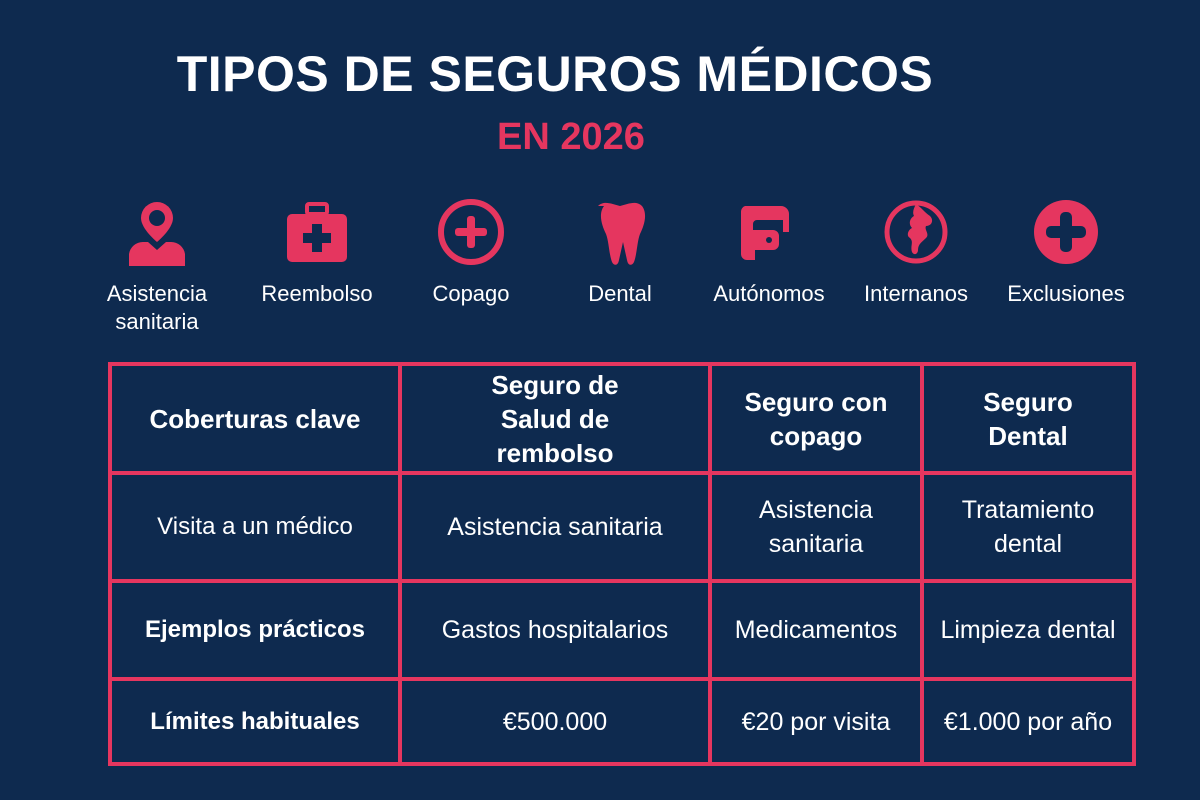  Describe the element at coordinates (764, 233) in the screenshot. I see `card-tag-icon` at that location.